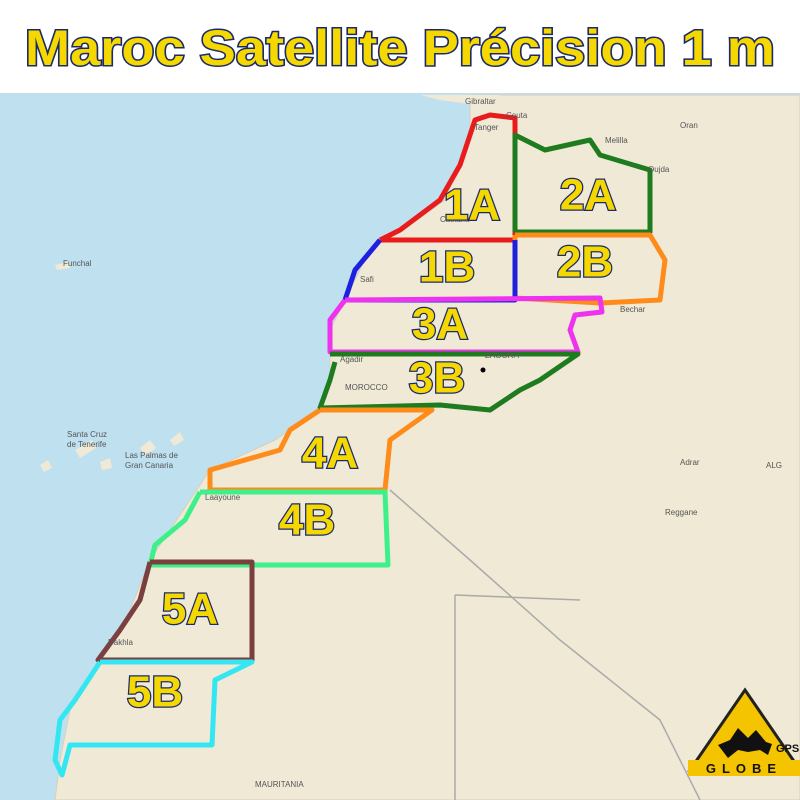 The width and height of the screenshot is (800, 800). Describe the element at coordinates (616, 140) in the screenshot. I see `place-name: Melilla` at that location.